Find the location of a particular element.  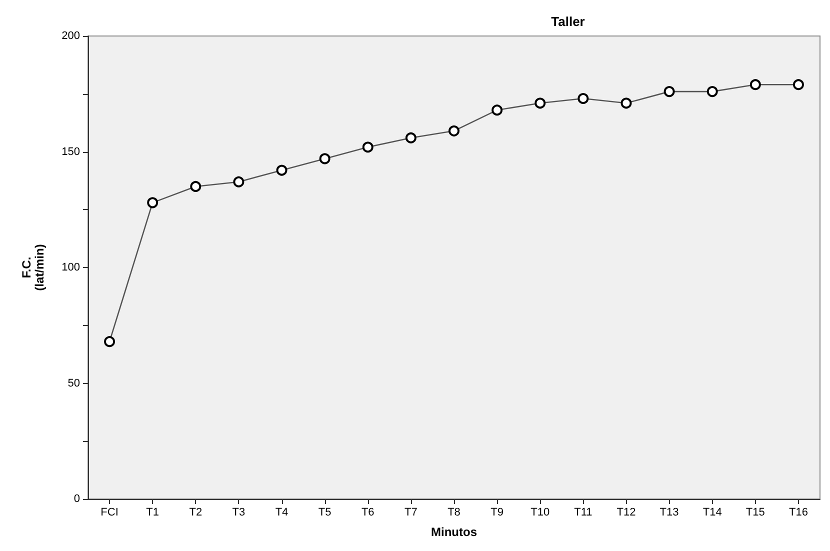

x-tick-label: T14 is located at coordinates (712, 512).